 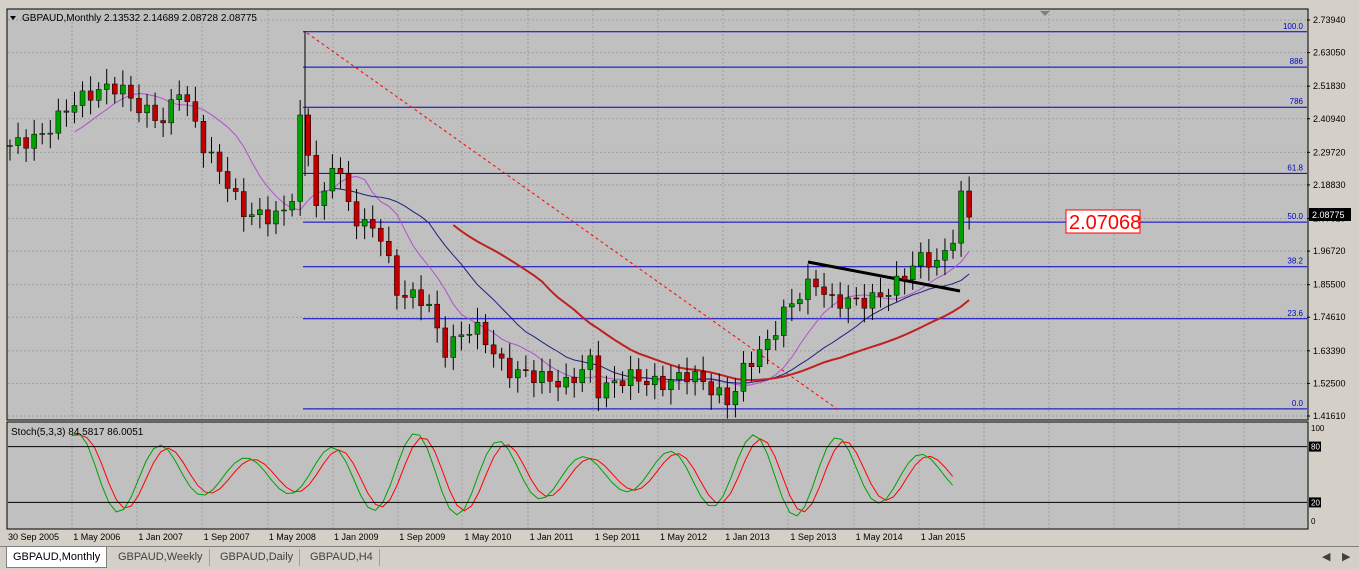 I want to click on date-axis-label: 1 May 2012, so click(x=683, y=537).